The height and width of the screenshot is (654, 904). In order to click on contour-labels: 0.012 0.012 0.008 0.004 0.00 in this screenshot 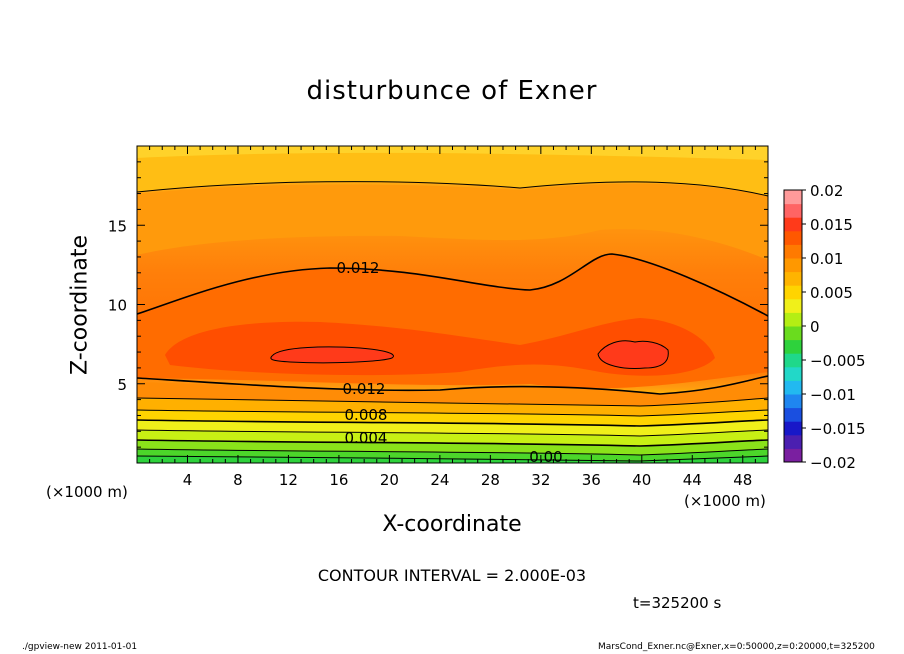, I will do `click(450, 362)`.